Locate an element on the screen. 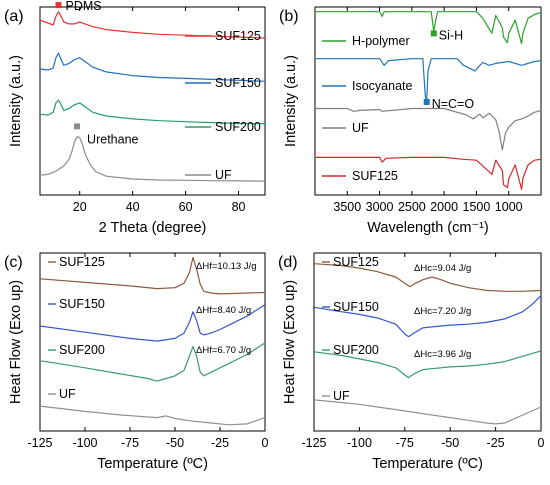 This screenshot has width=550, height=485. peak-label: Urethane is located at coordinates (112, 139).